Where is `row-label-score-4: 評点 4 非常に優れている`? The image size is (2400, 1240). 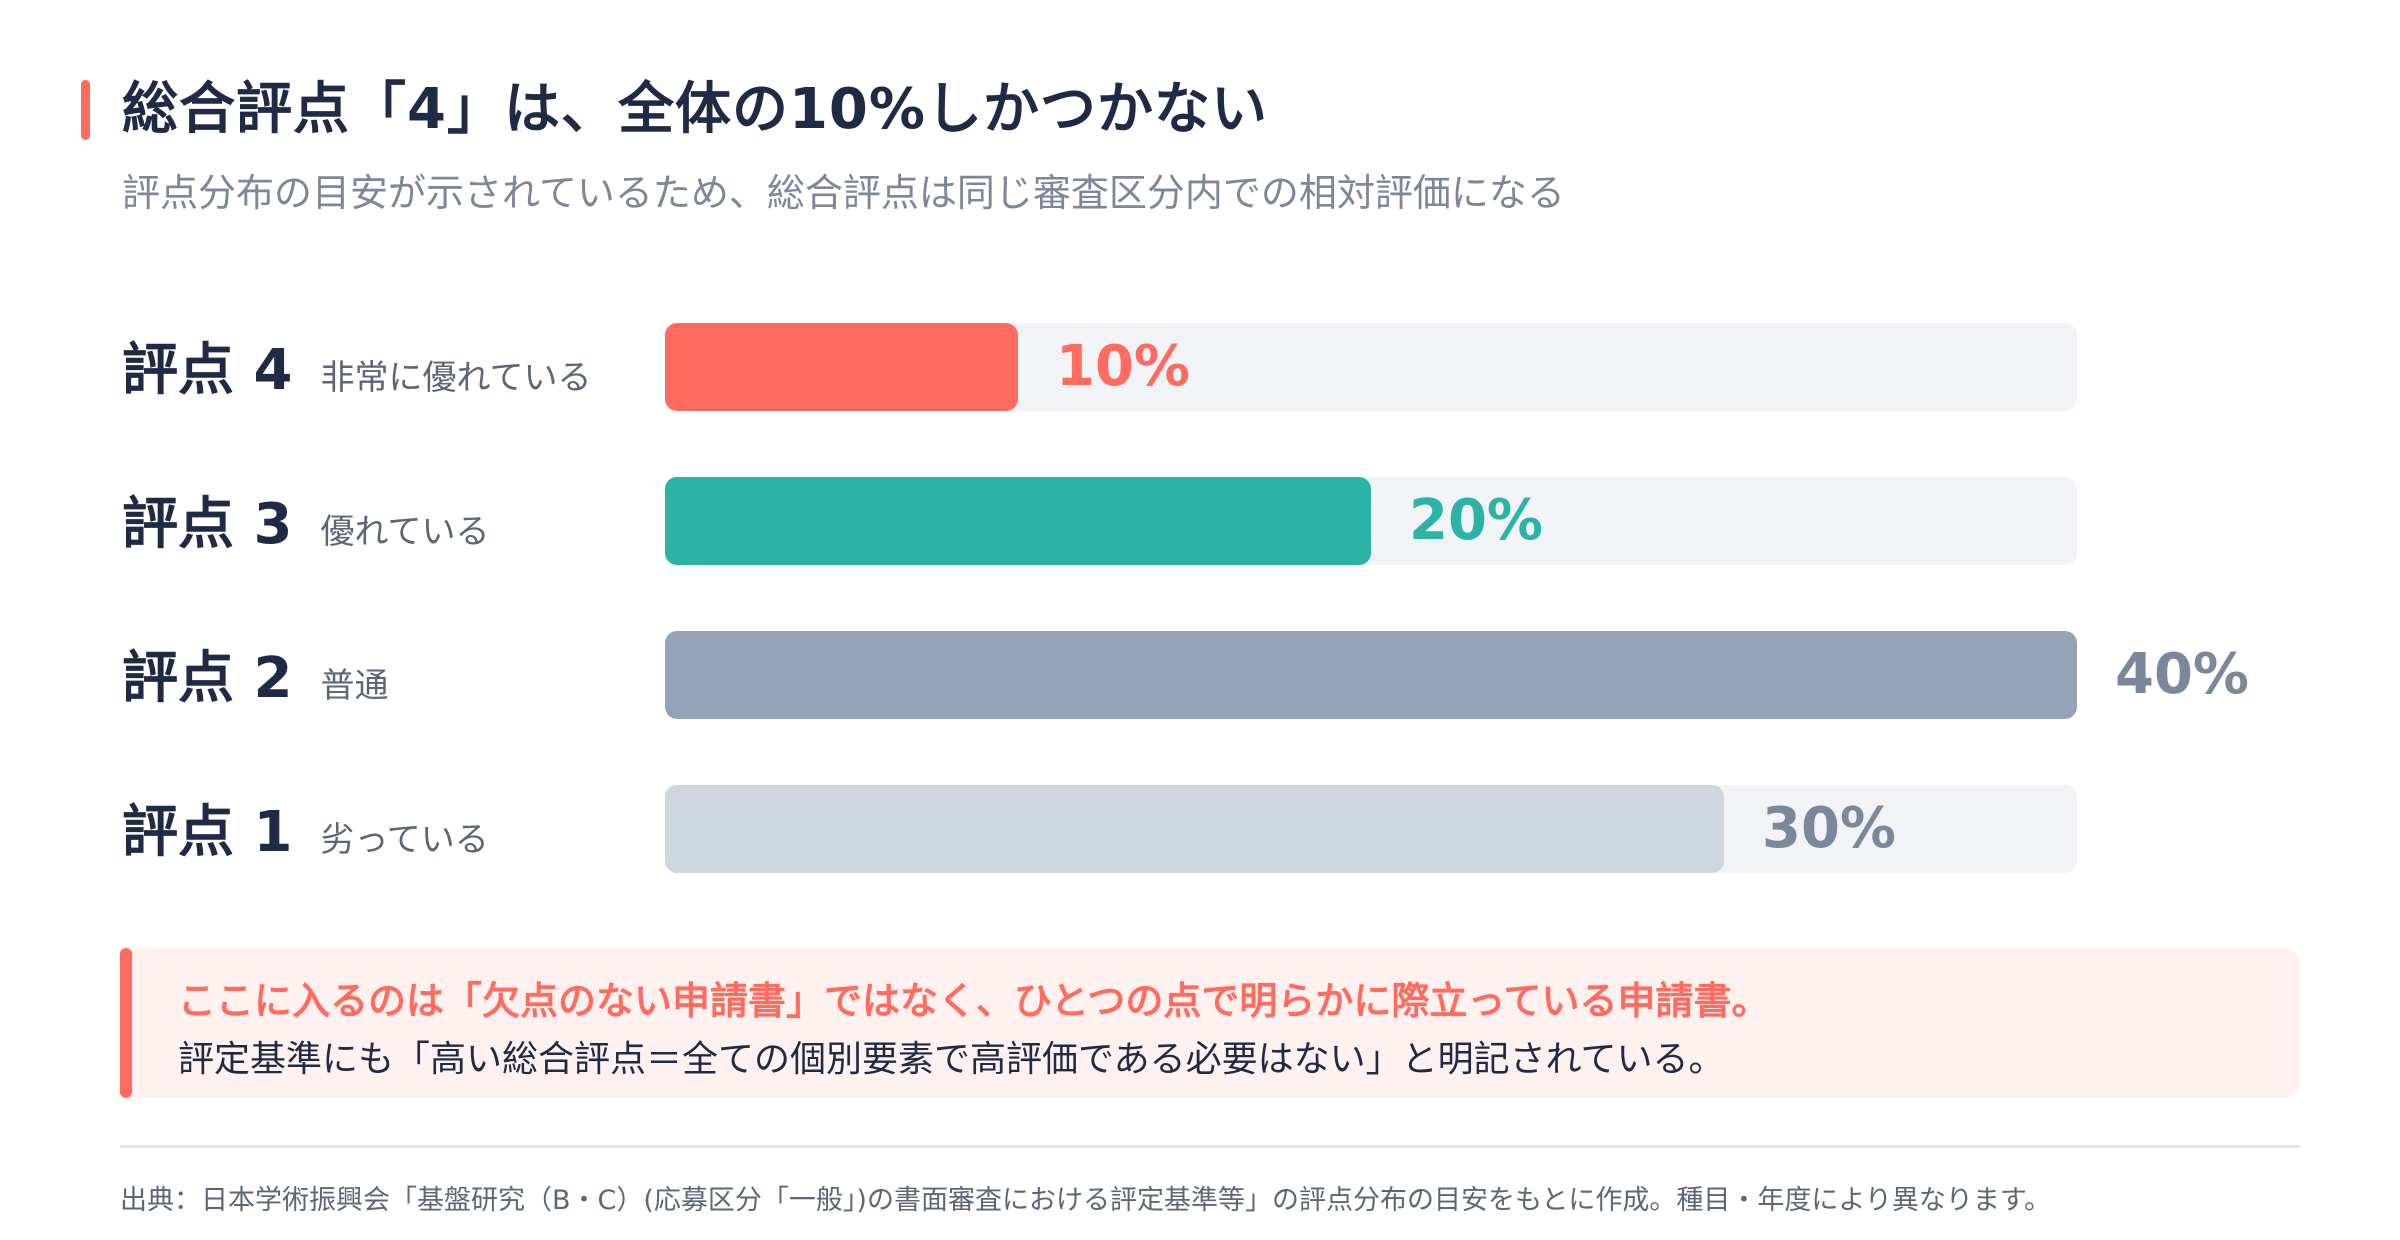 row-label-score-4: 評点 4 非常に優れている is located at coordinates (356, 365).